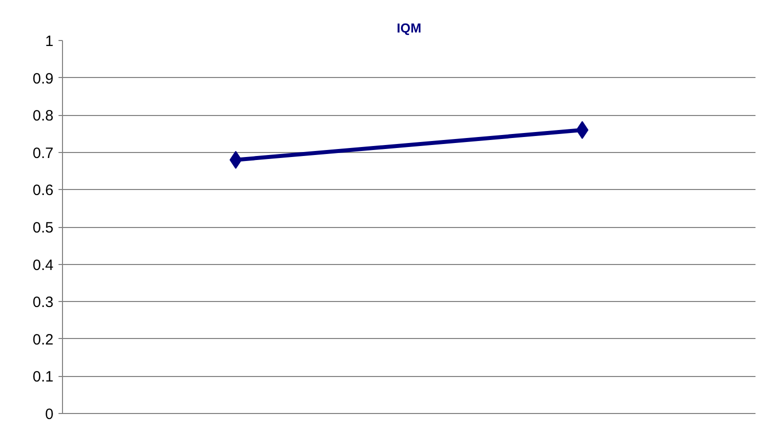  What do you see at coordinates (43, 303) in the screenshot?
I see `y-tick-label: 0.3` at bounding box center [43, 303].